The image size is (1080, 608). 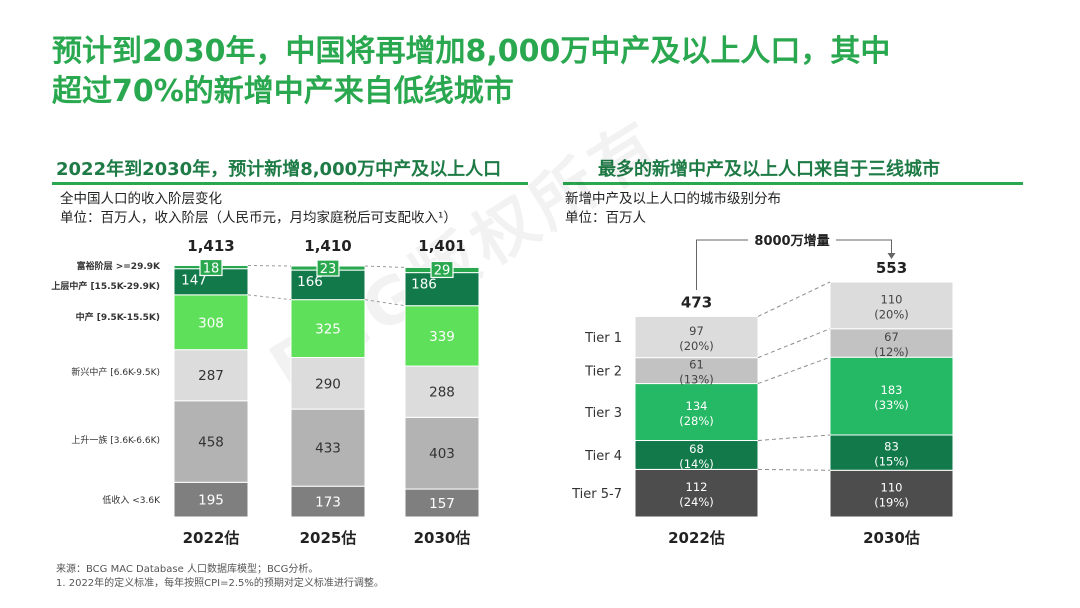 I want to click on left-bar-label-2-5: 29, so click(x=442, y=270).